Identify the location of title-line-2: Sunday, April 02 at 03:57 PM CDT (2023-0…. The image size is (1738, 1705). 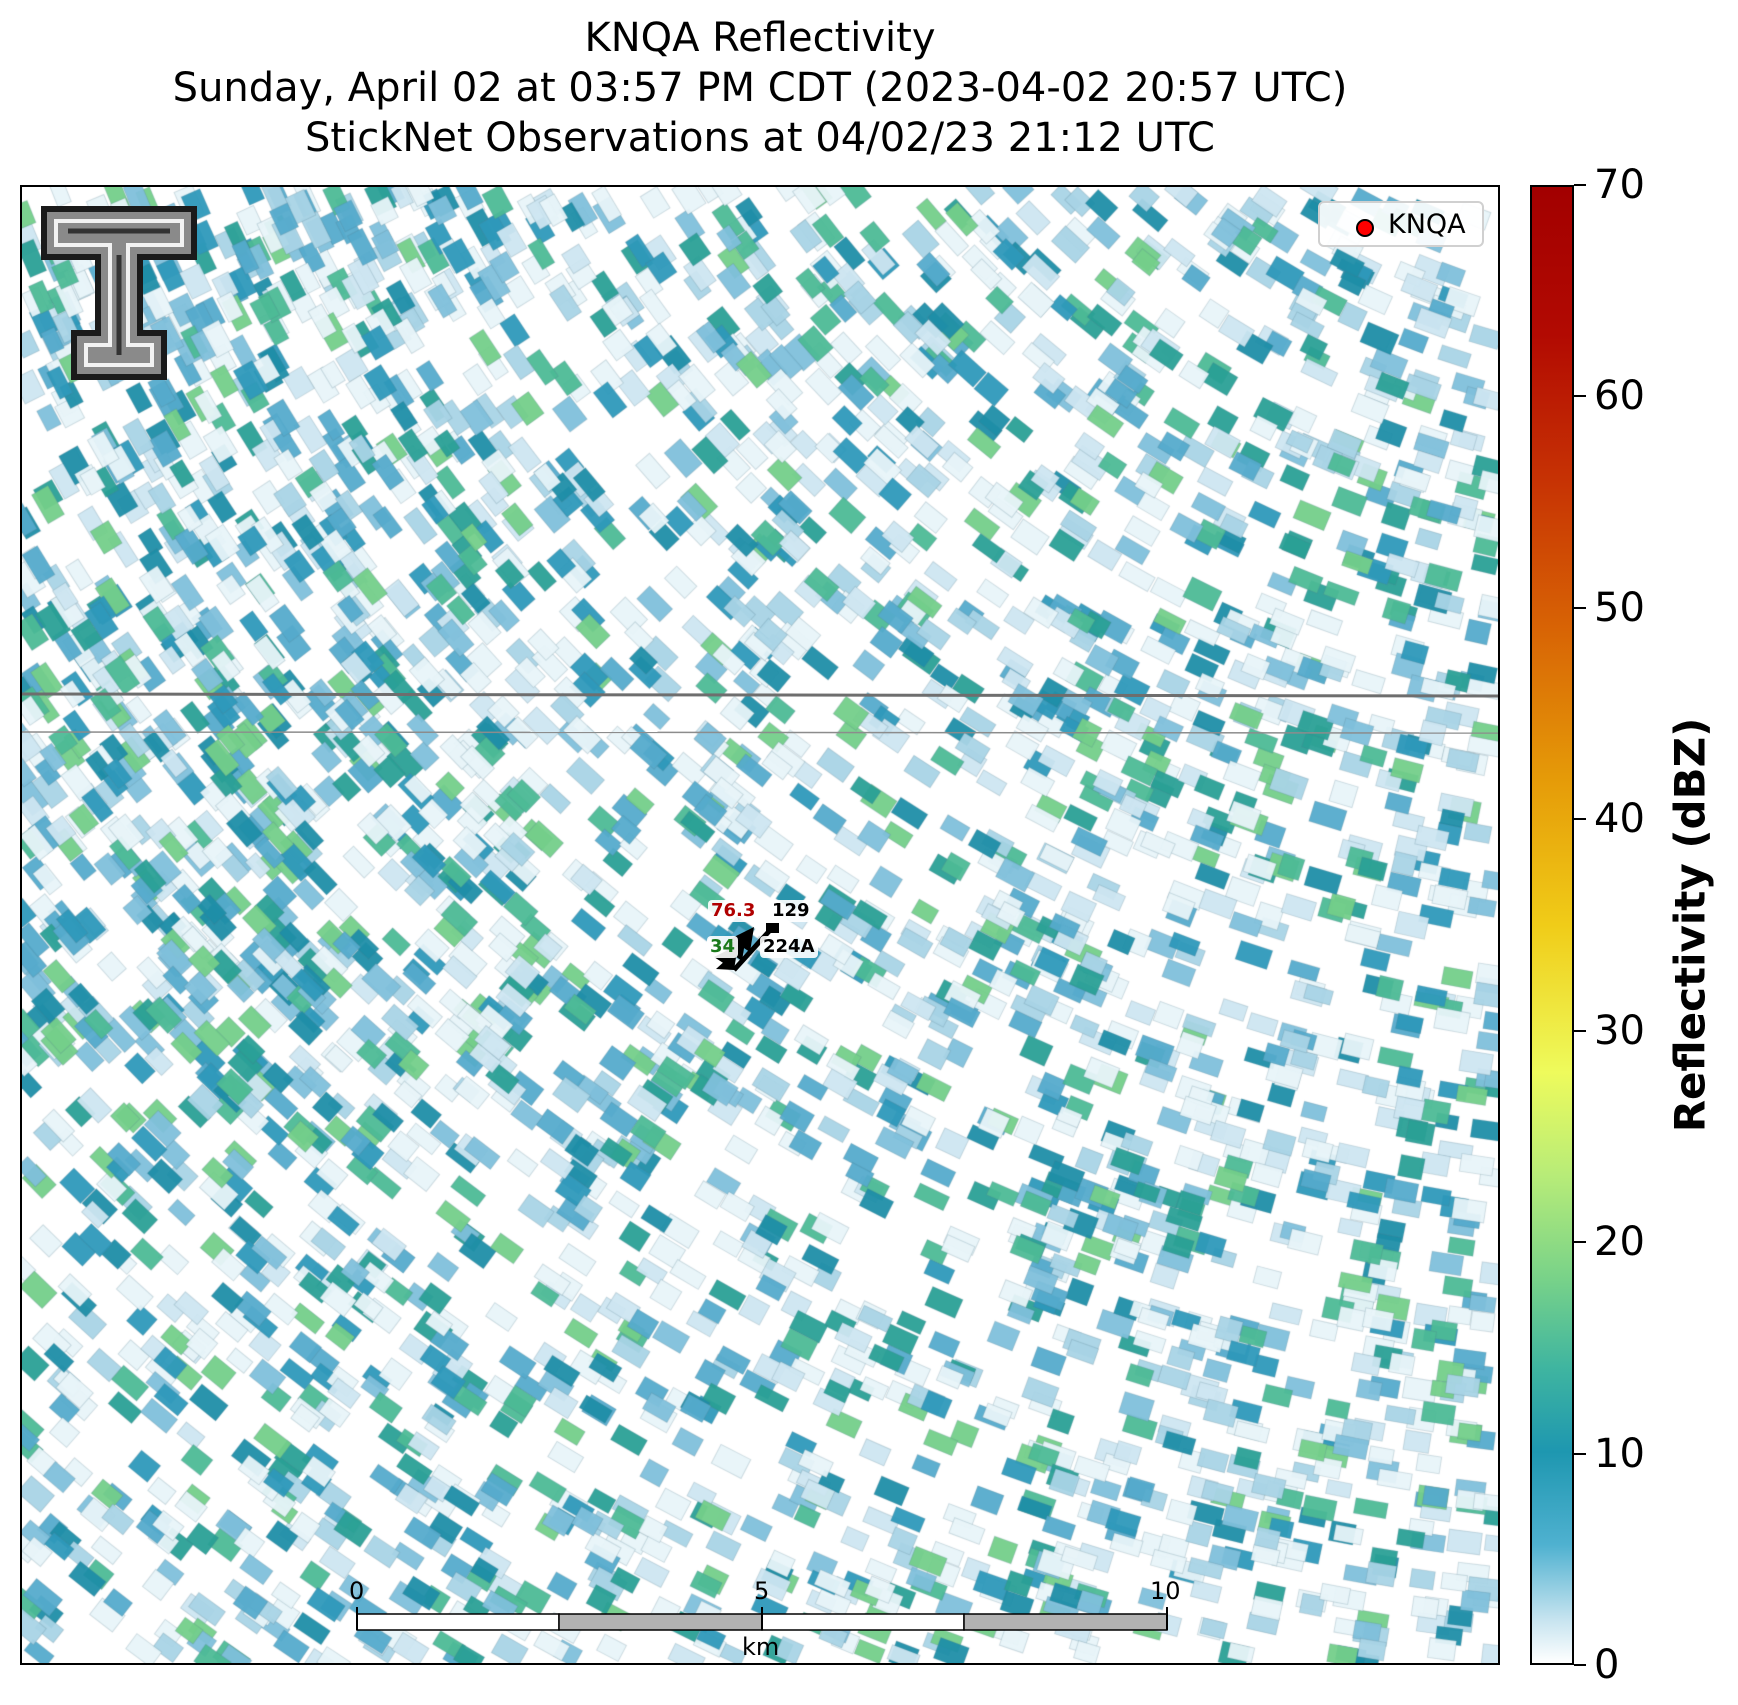
(760, 88).